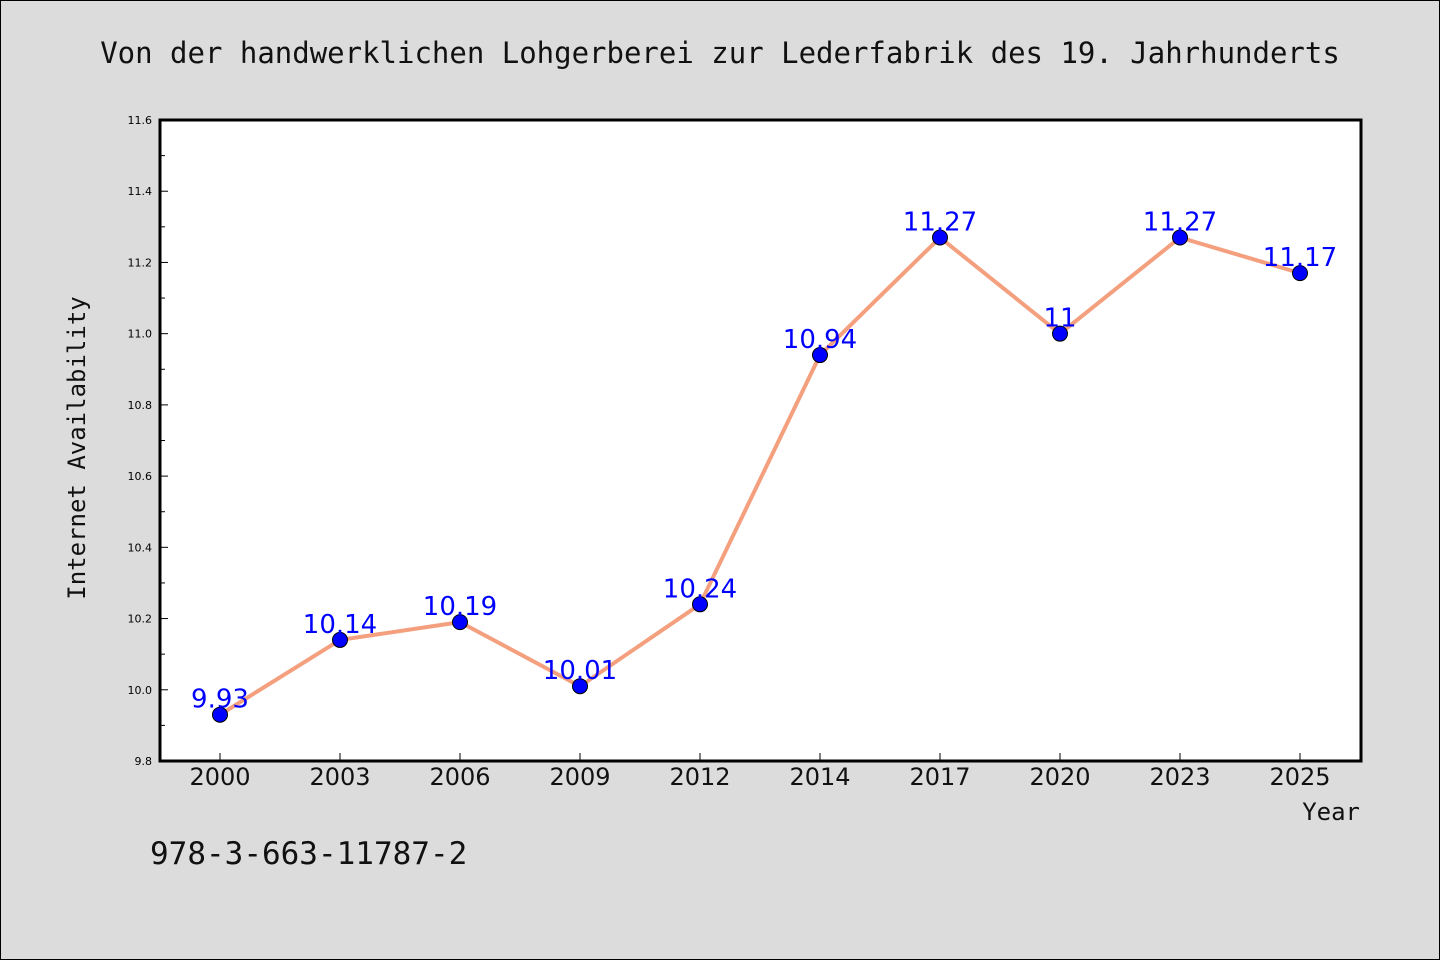 The height and width of the screenshot is (960, 1440). Describe the element at coordinates (144, 761) in the screenshot. I see `y-tick-label: 9.8` at that location.